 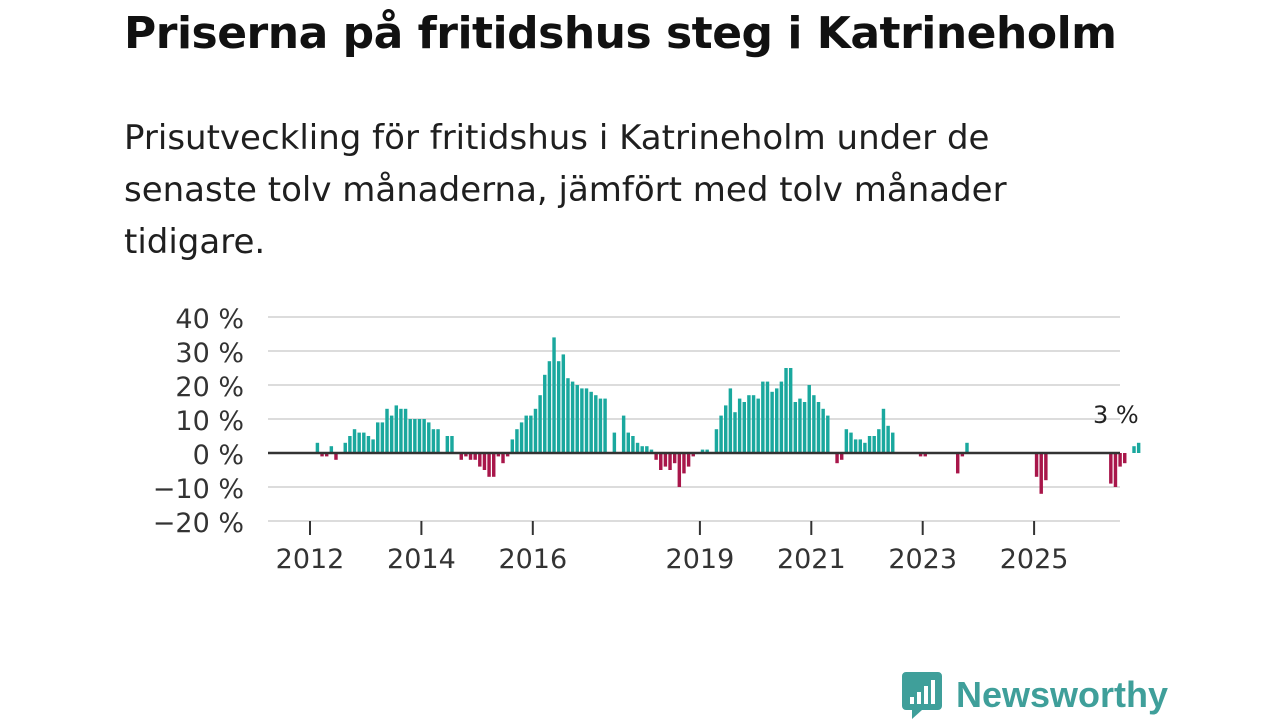 I want to click on y-tick-label: 20 %, so click(x=209, y=387).